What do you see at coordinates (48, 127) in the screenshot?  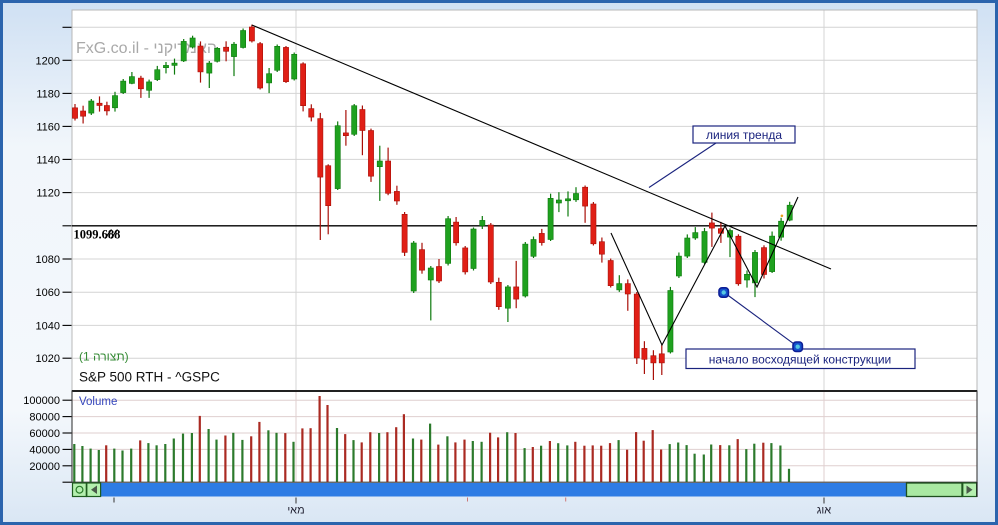 I see `svg-text: 1160` at bounding box center [48, 127].